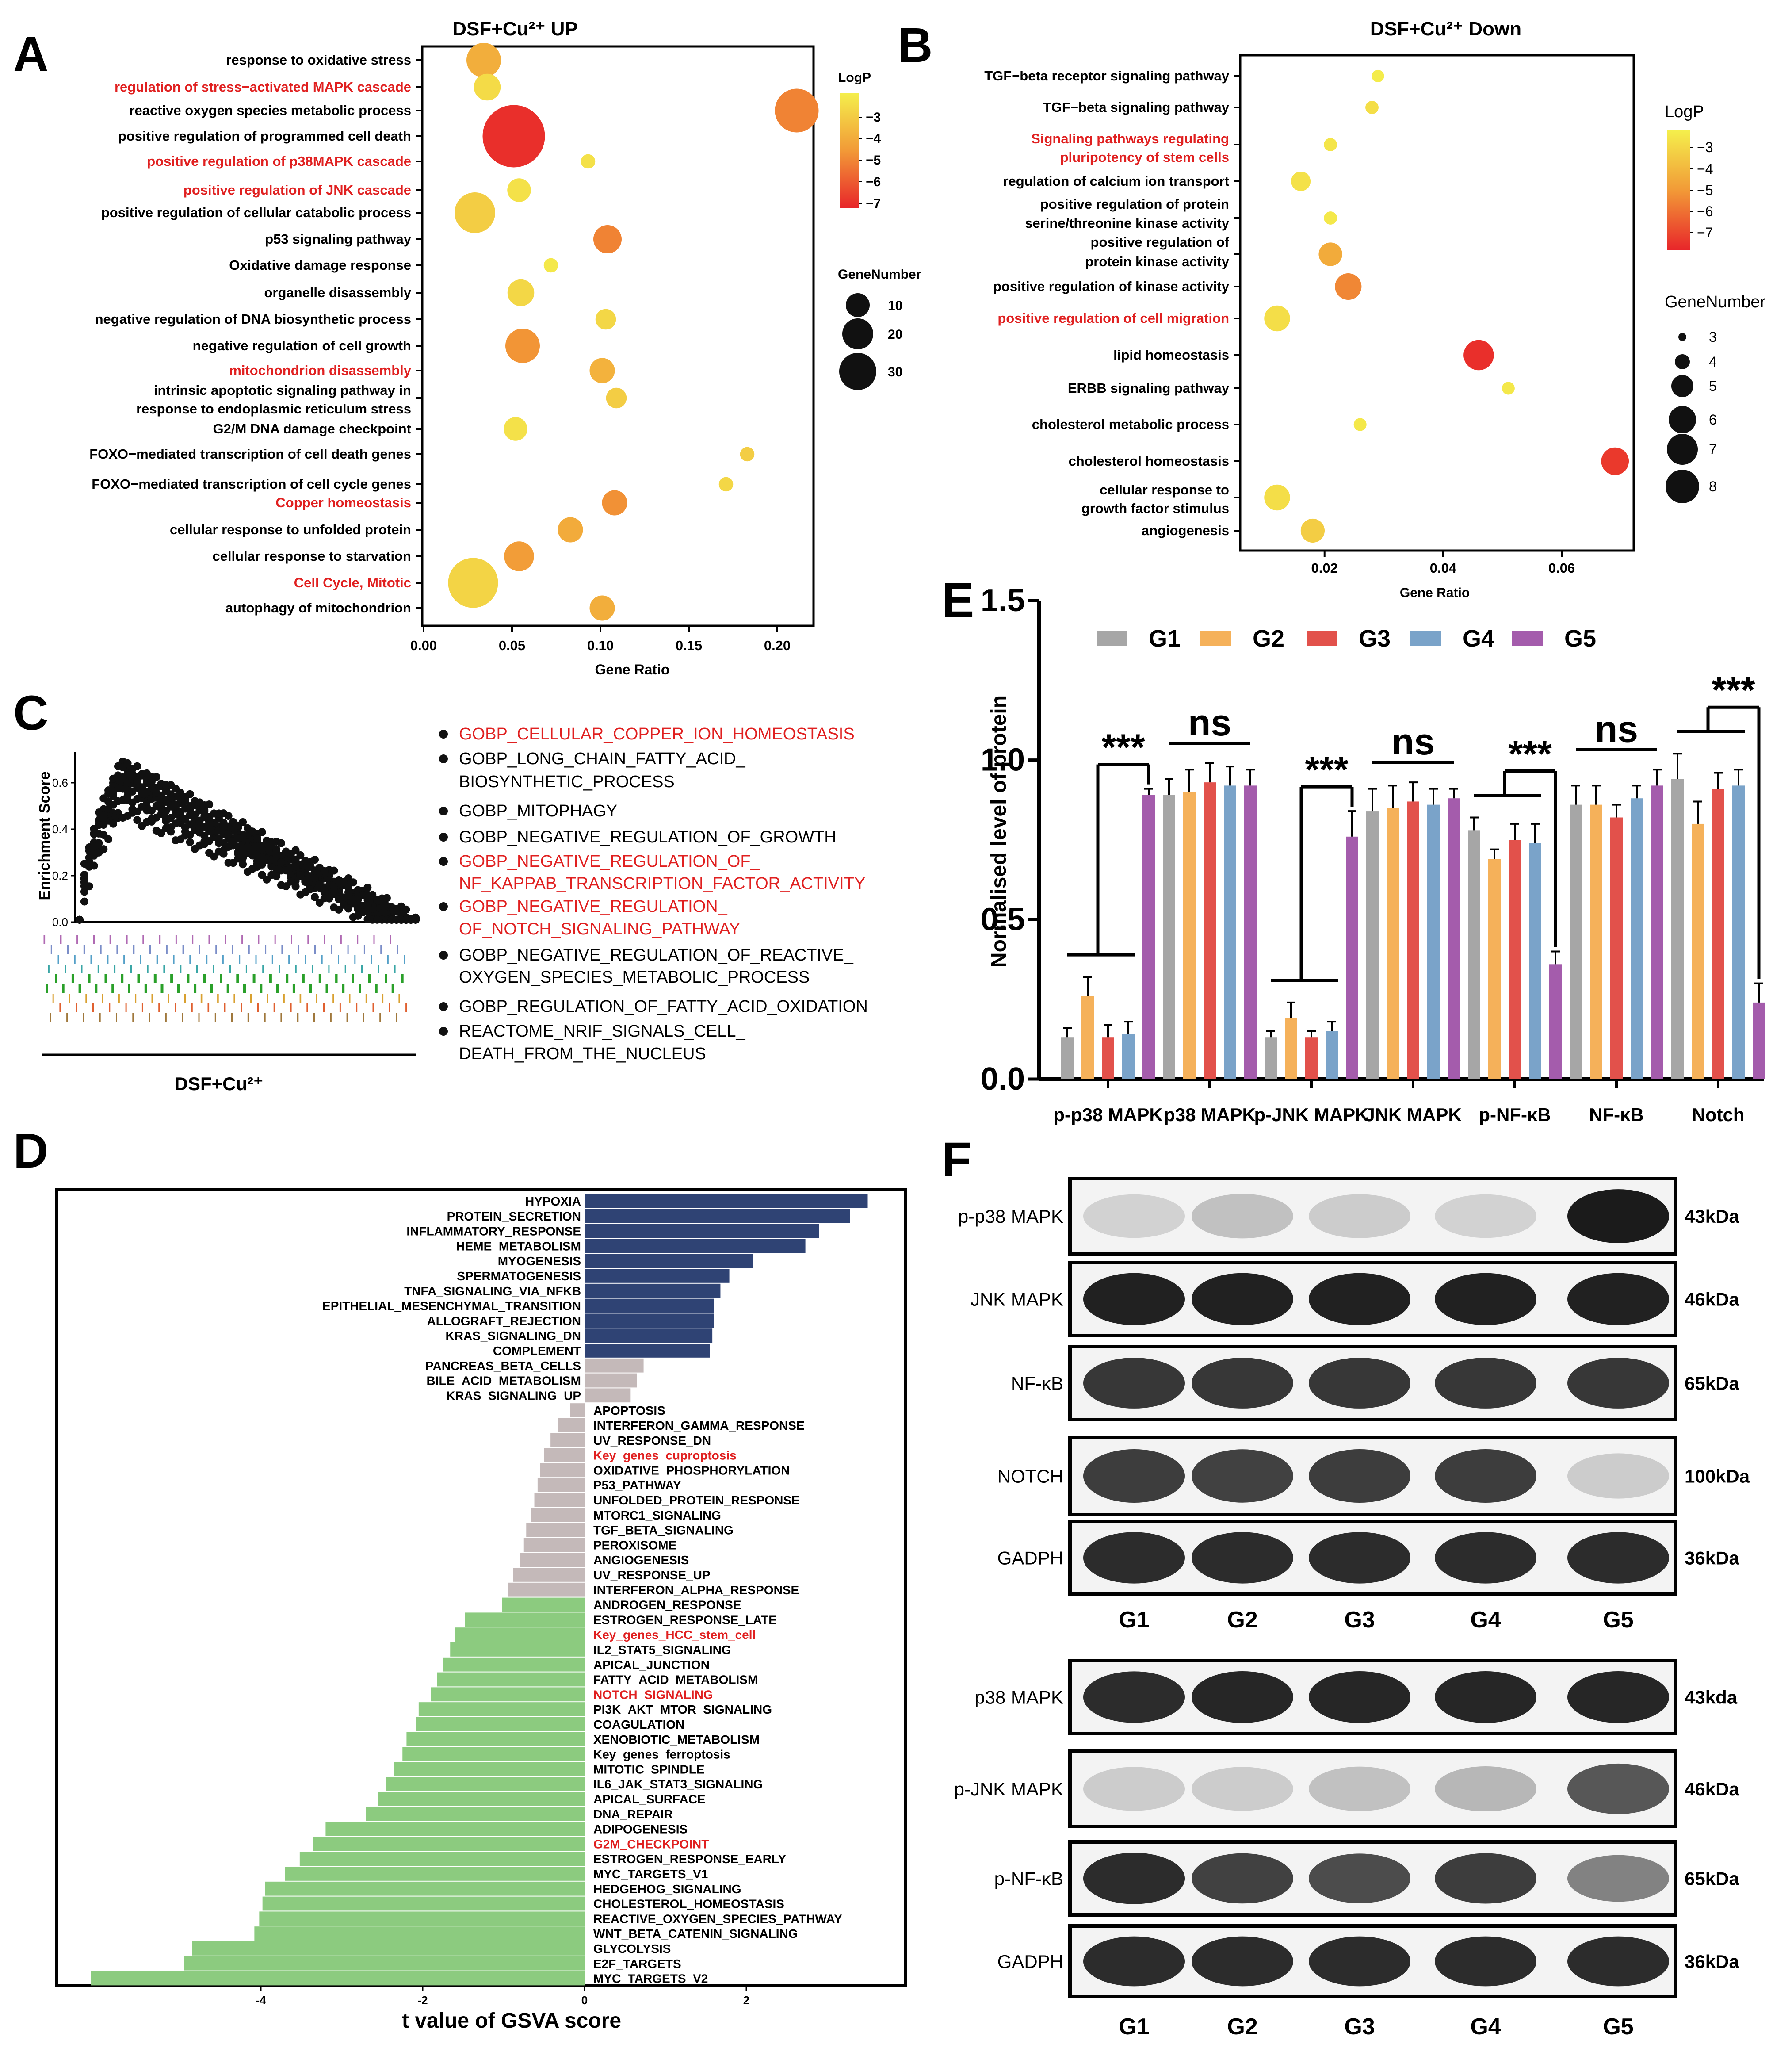  I want to click on panel-b-xtick-label: 0.02, so click(1324, 568).